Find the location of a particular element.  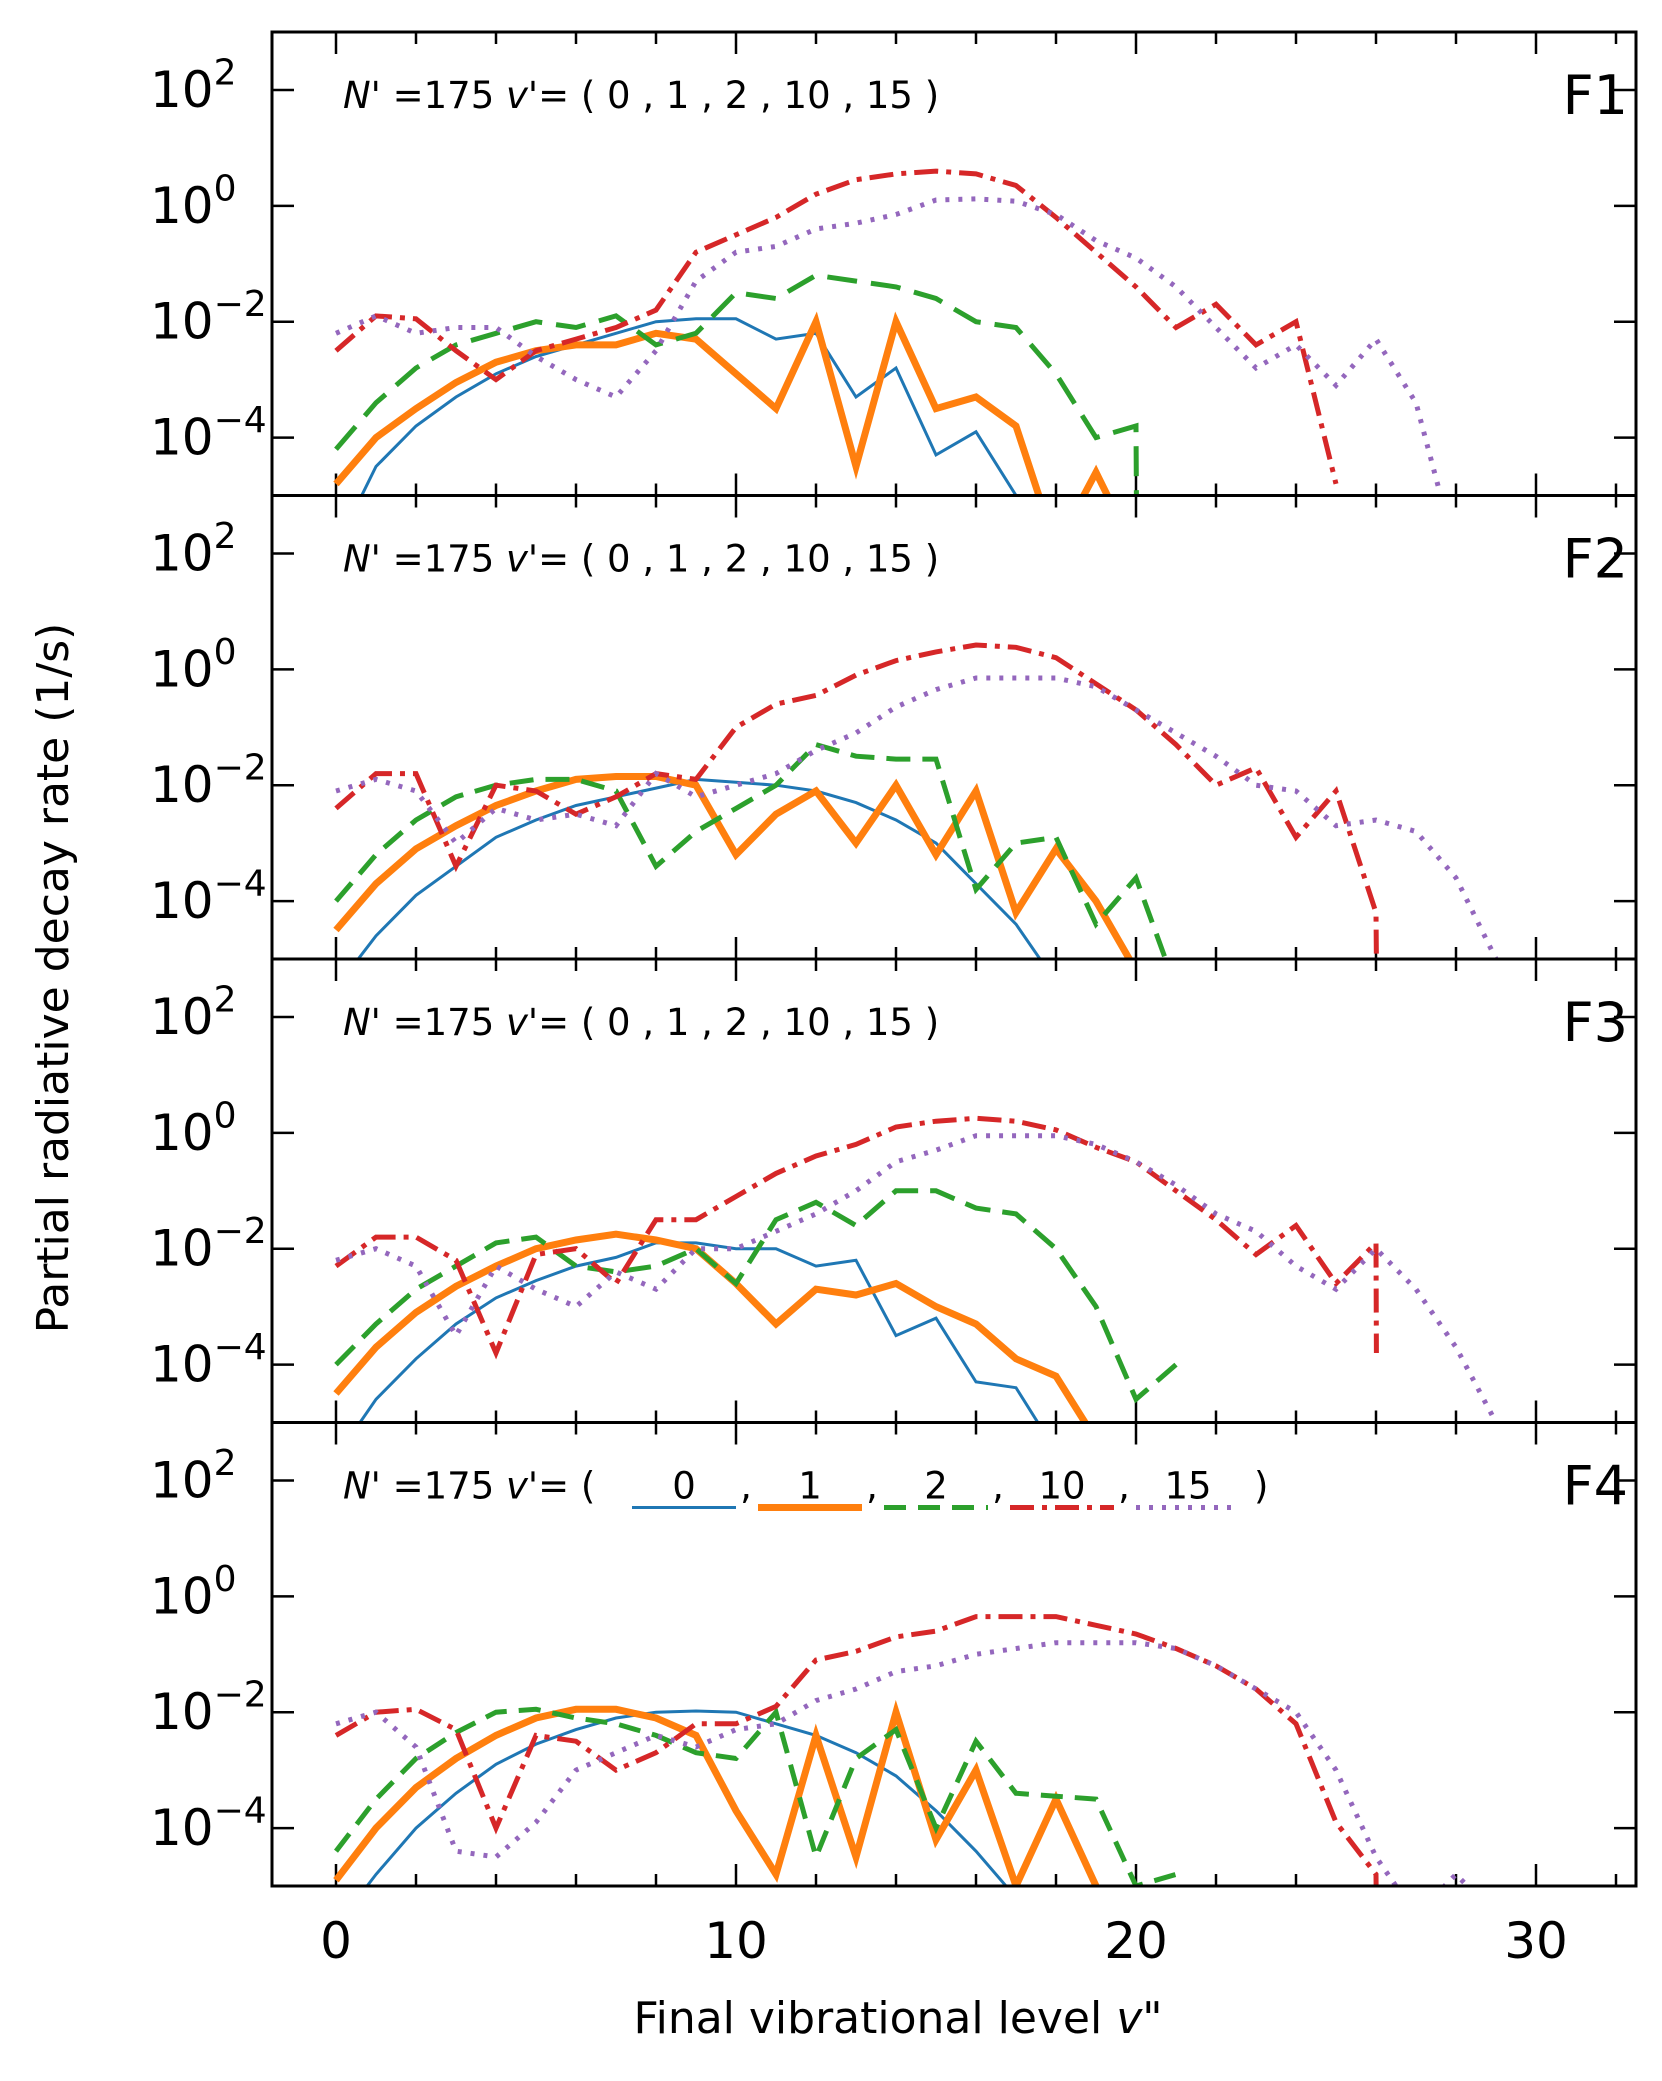

legend-label: 1 is located at coordinates (810, 1486).